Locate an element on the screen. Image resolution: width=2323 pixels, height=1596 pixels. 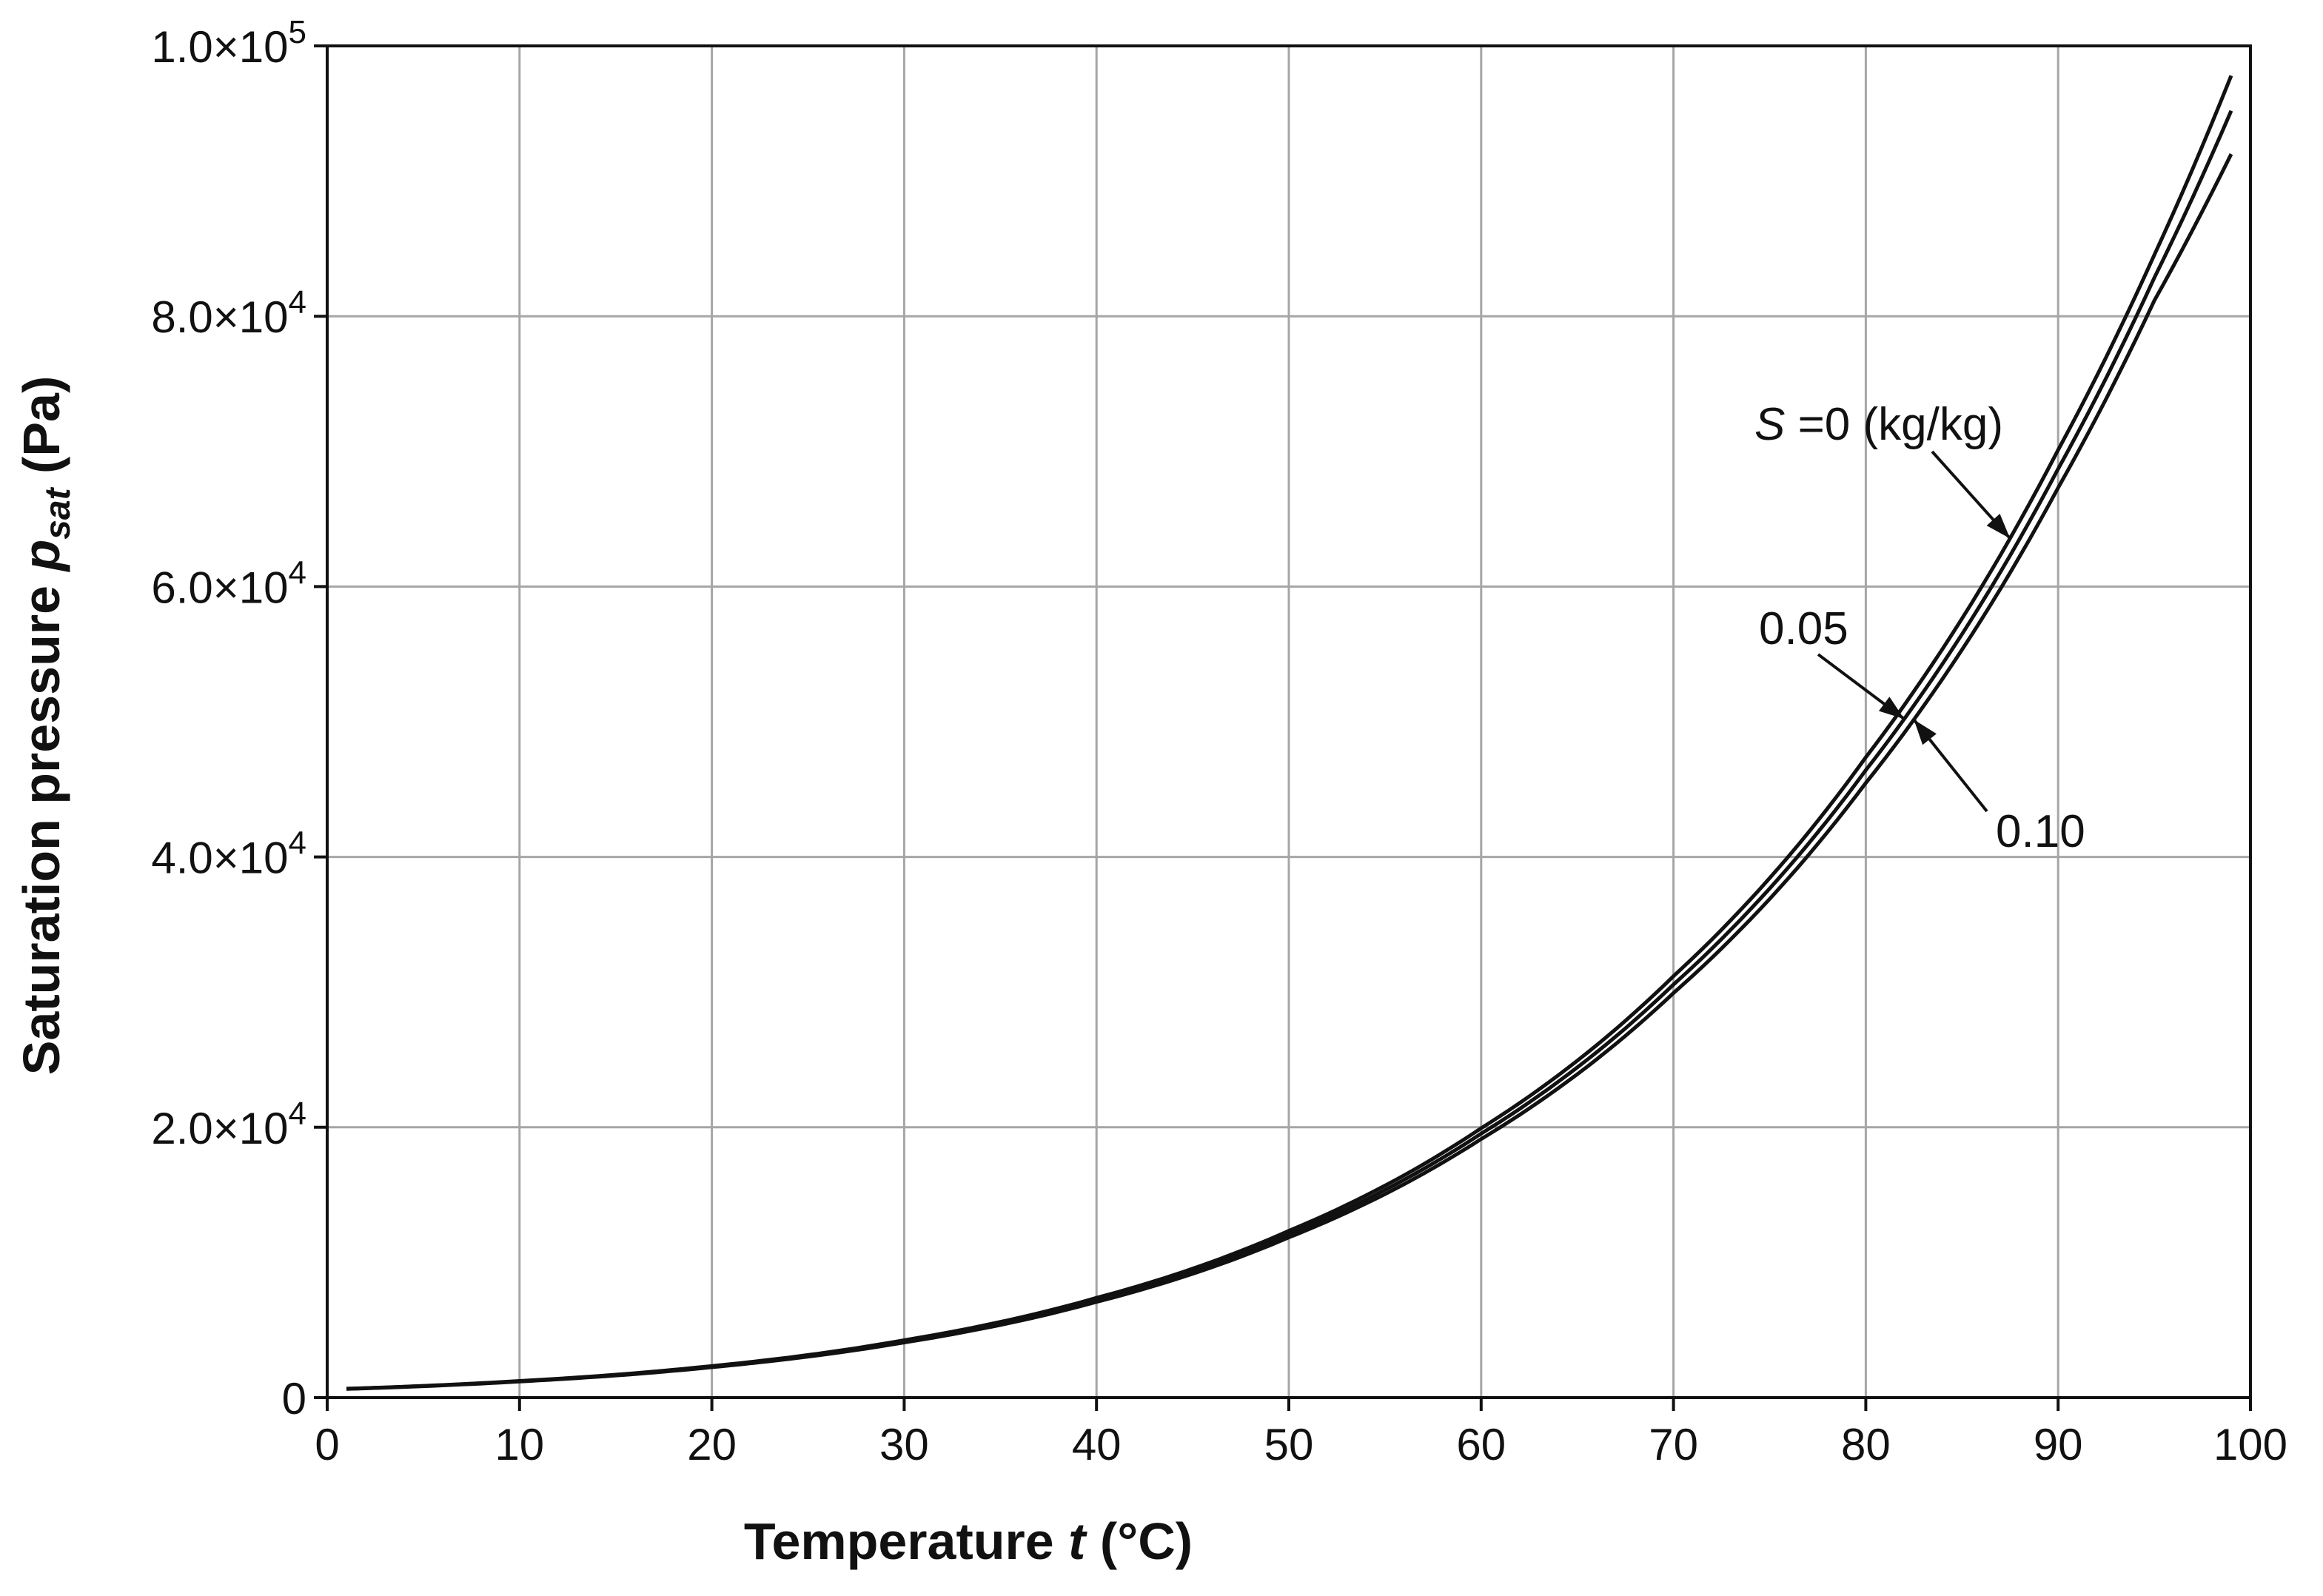
x-tick-label: 30 is located at coordinates (904, 1444).